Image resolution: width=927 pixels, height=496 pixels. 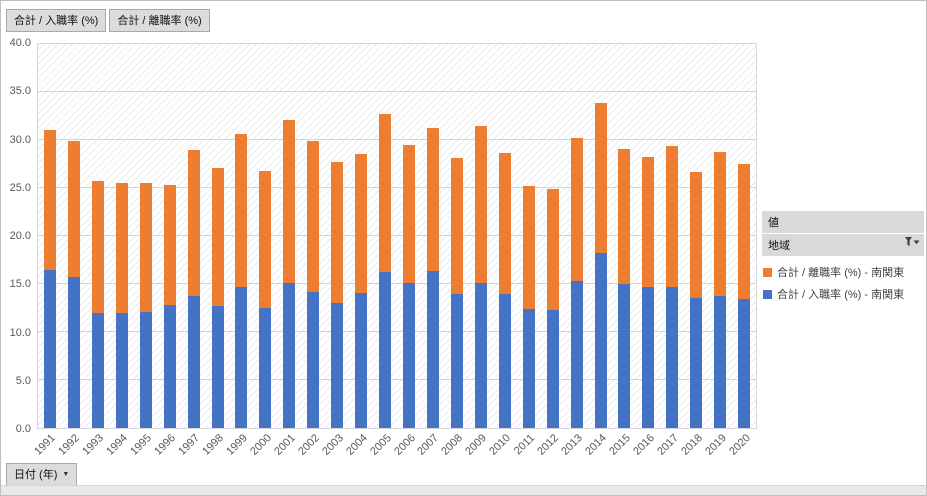 I want to click on legend-value-label: 値, so click(x=773, y=223).